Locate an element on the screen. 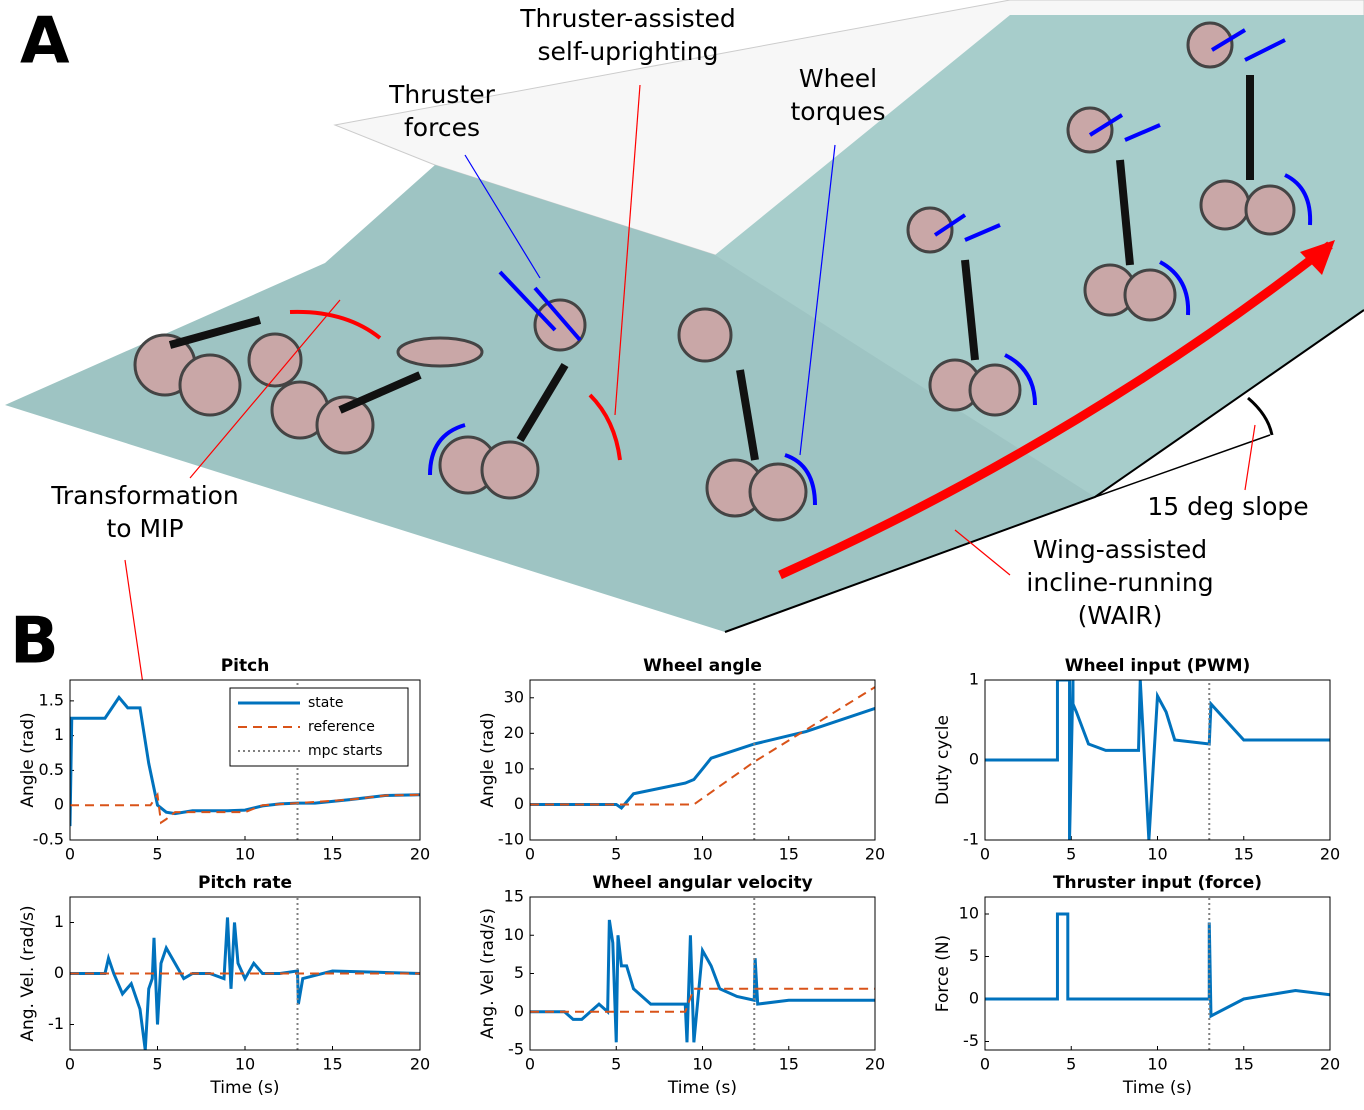 This screenshot has width=1364, height=1110. transform-arrow is located at coordinates (335, 324).